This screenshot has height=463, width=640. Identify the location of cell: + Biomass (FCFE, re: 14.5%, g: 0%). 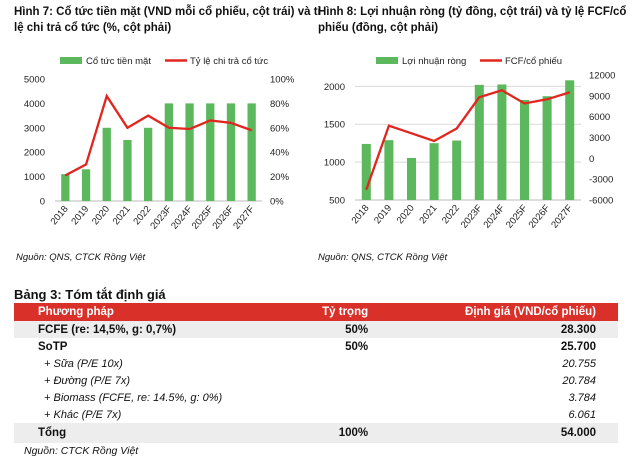
(133, 397).